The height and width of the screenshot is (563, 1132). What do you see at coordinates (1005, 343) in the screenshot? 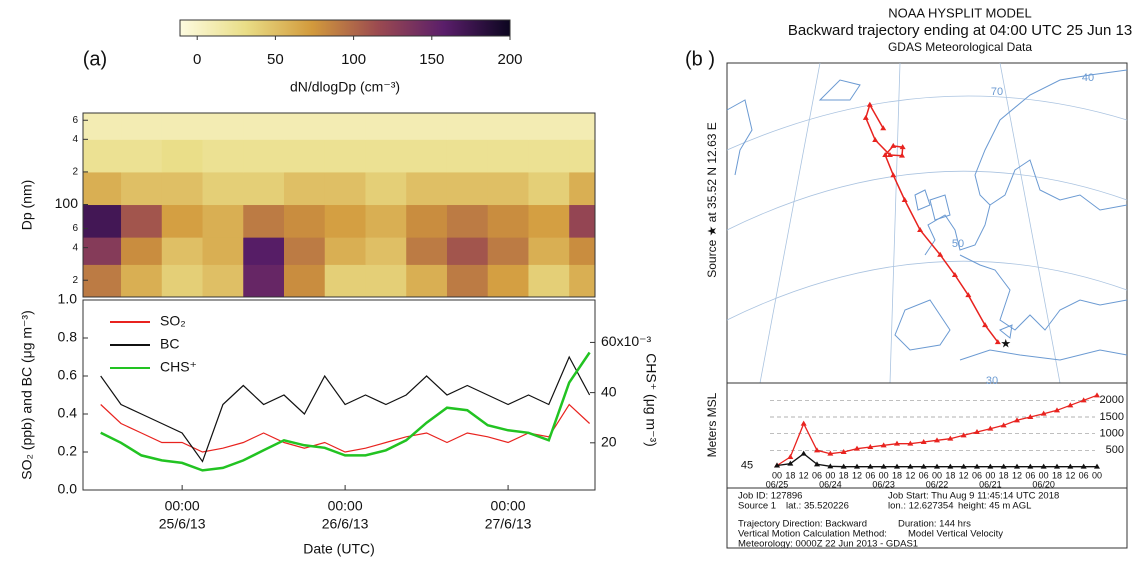
I see `source-star: ★` at bounding box center [1005, 343].